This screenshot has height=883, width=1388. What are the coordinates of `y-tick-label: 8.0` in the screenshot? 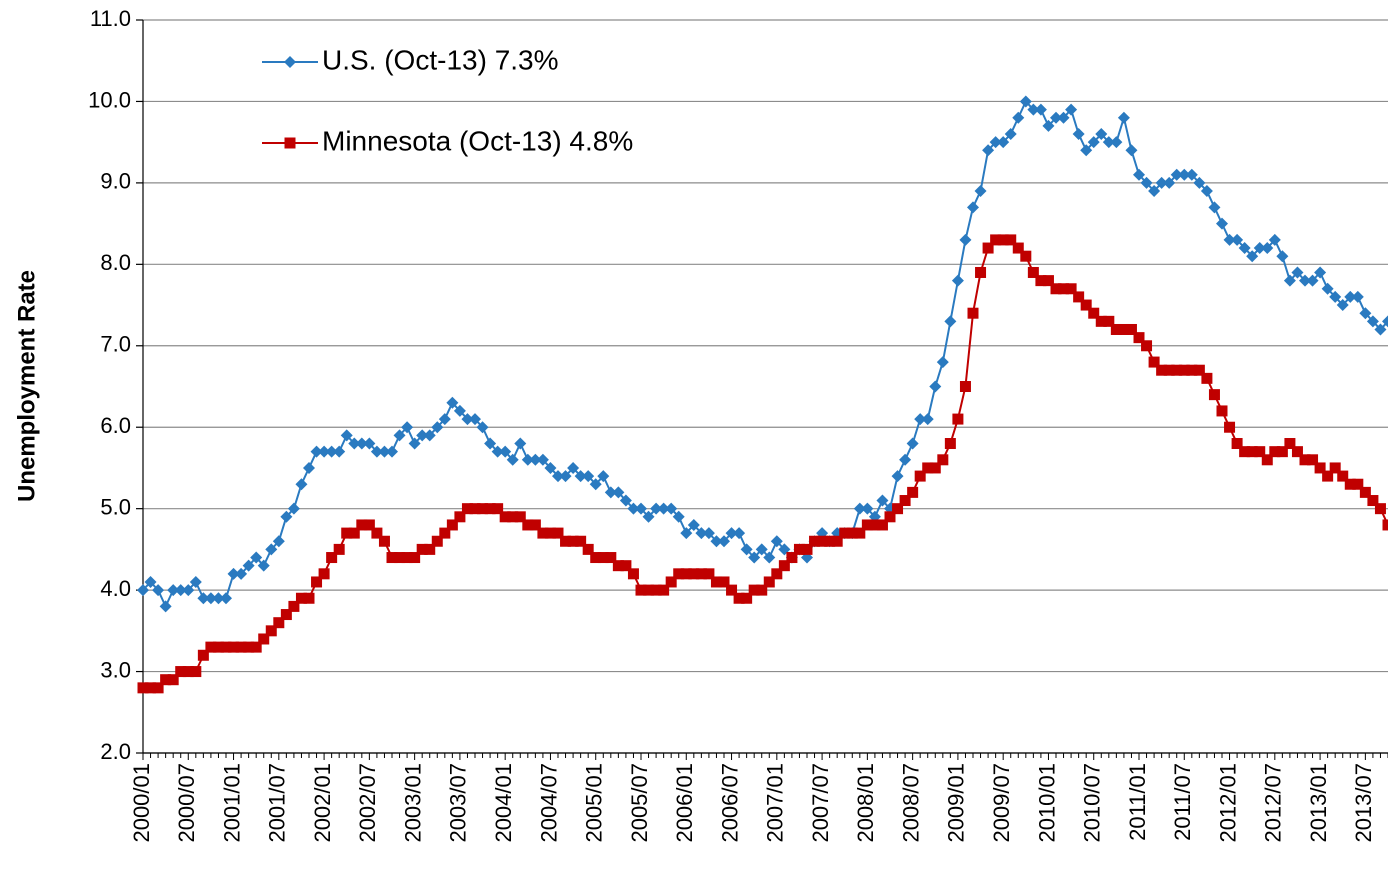 It's located at (115, 262).